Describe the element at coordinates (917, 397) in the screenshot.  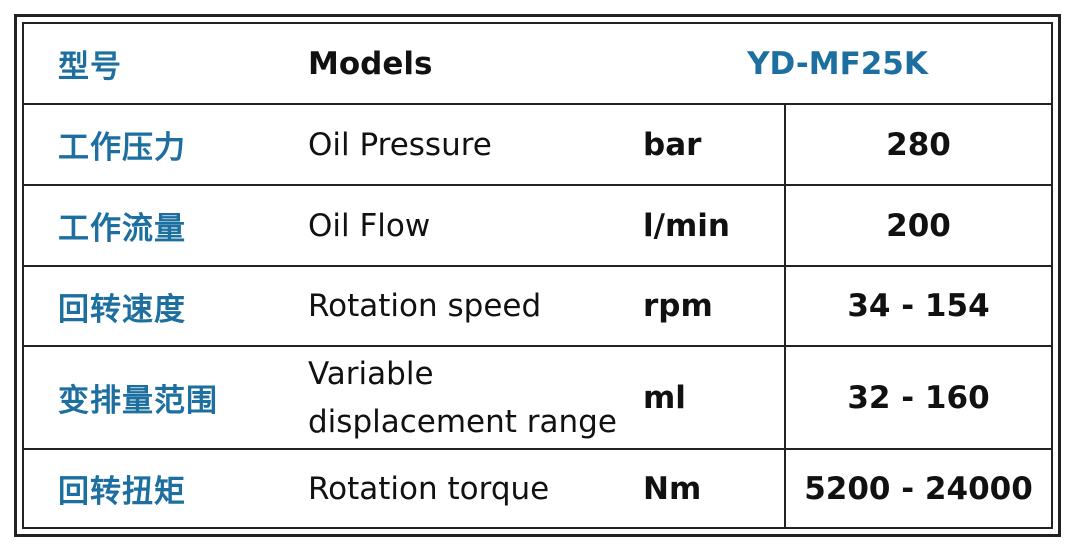
I see `row-value: 32 - 160` at that location.